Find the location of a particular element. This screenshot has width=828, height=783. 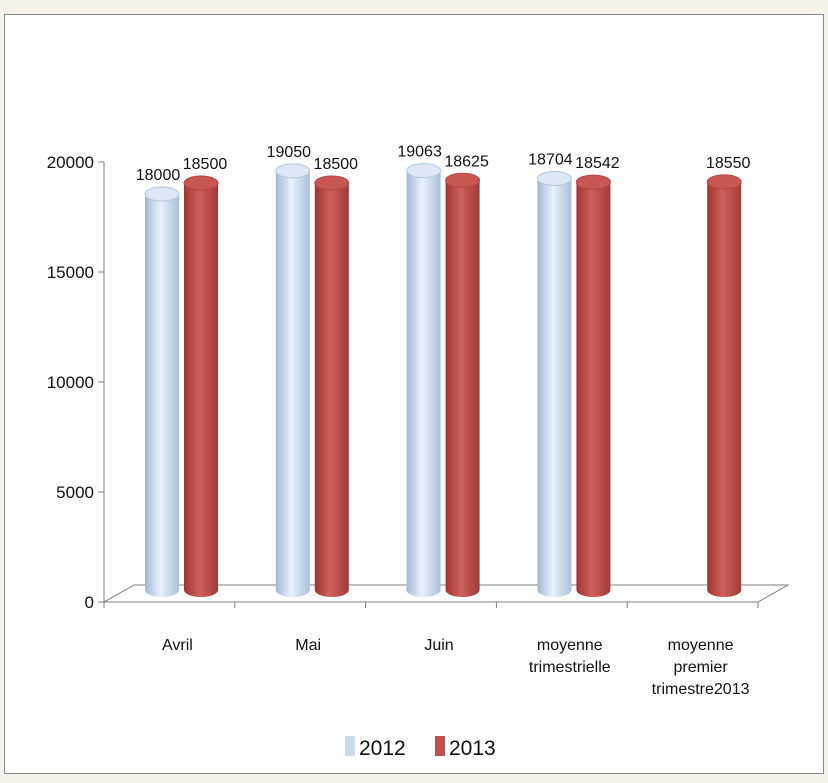

x-tick-label: trimestre2013 is located at coordinates (701, 689).